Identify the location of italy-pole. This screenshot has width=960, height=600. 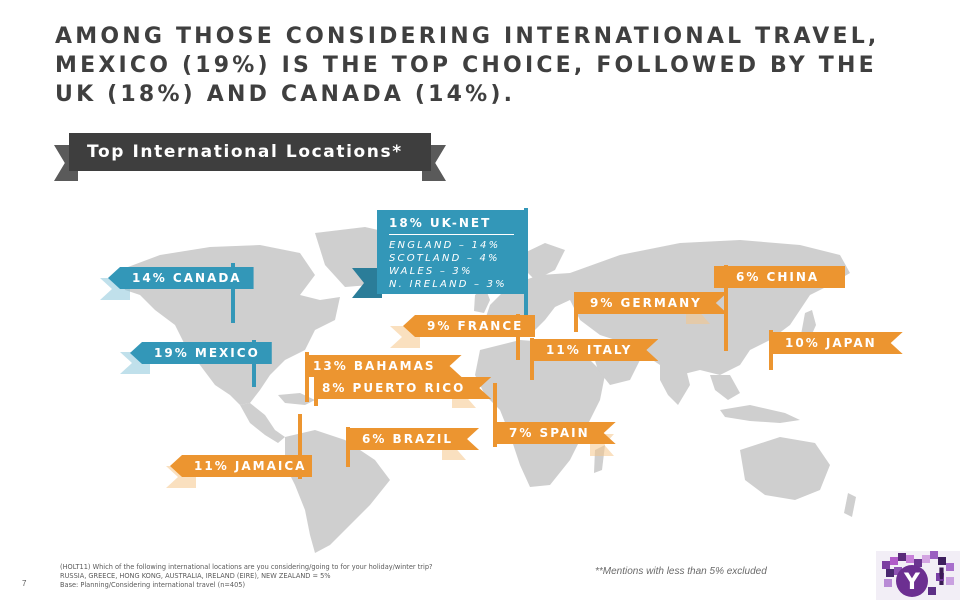
(532, 359).